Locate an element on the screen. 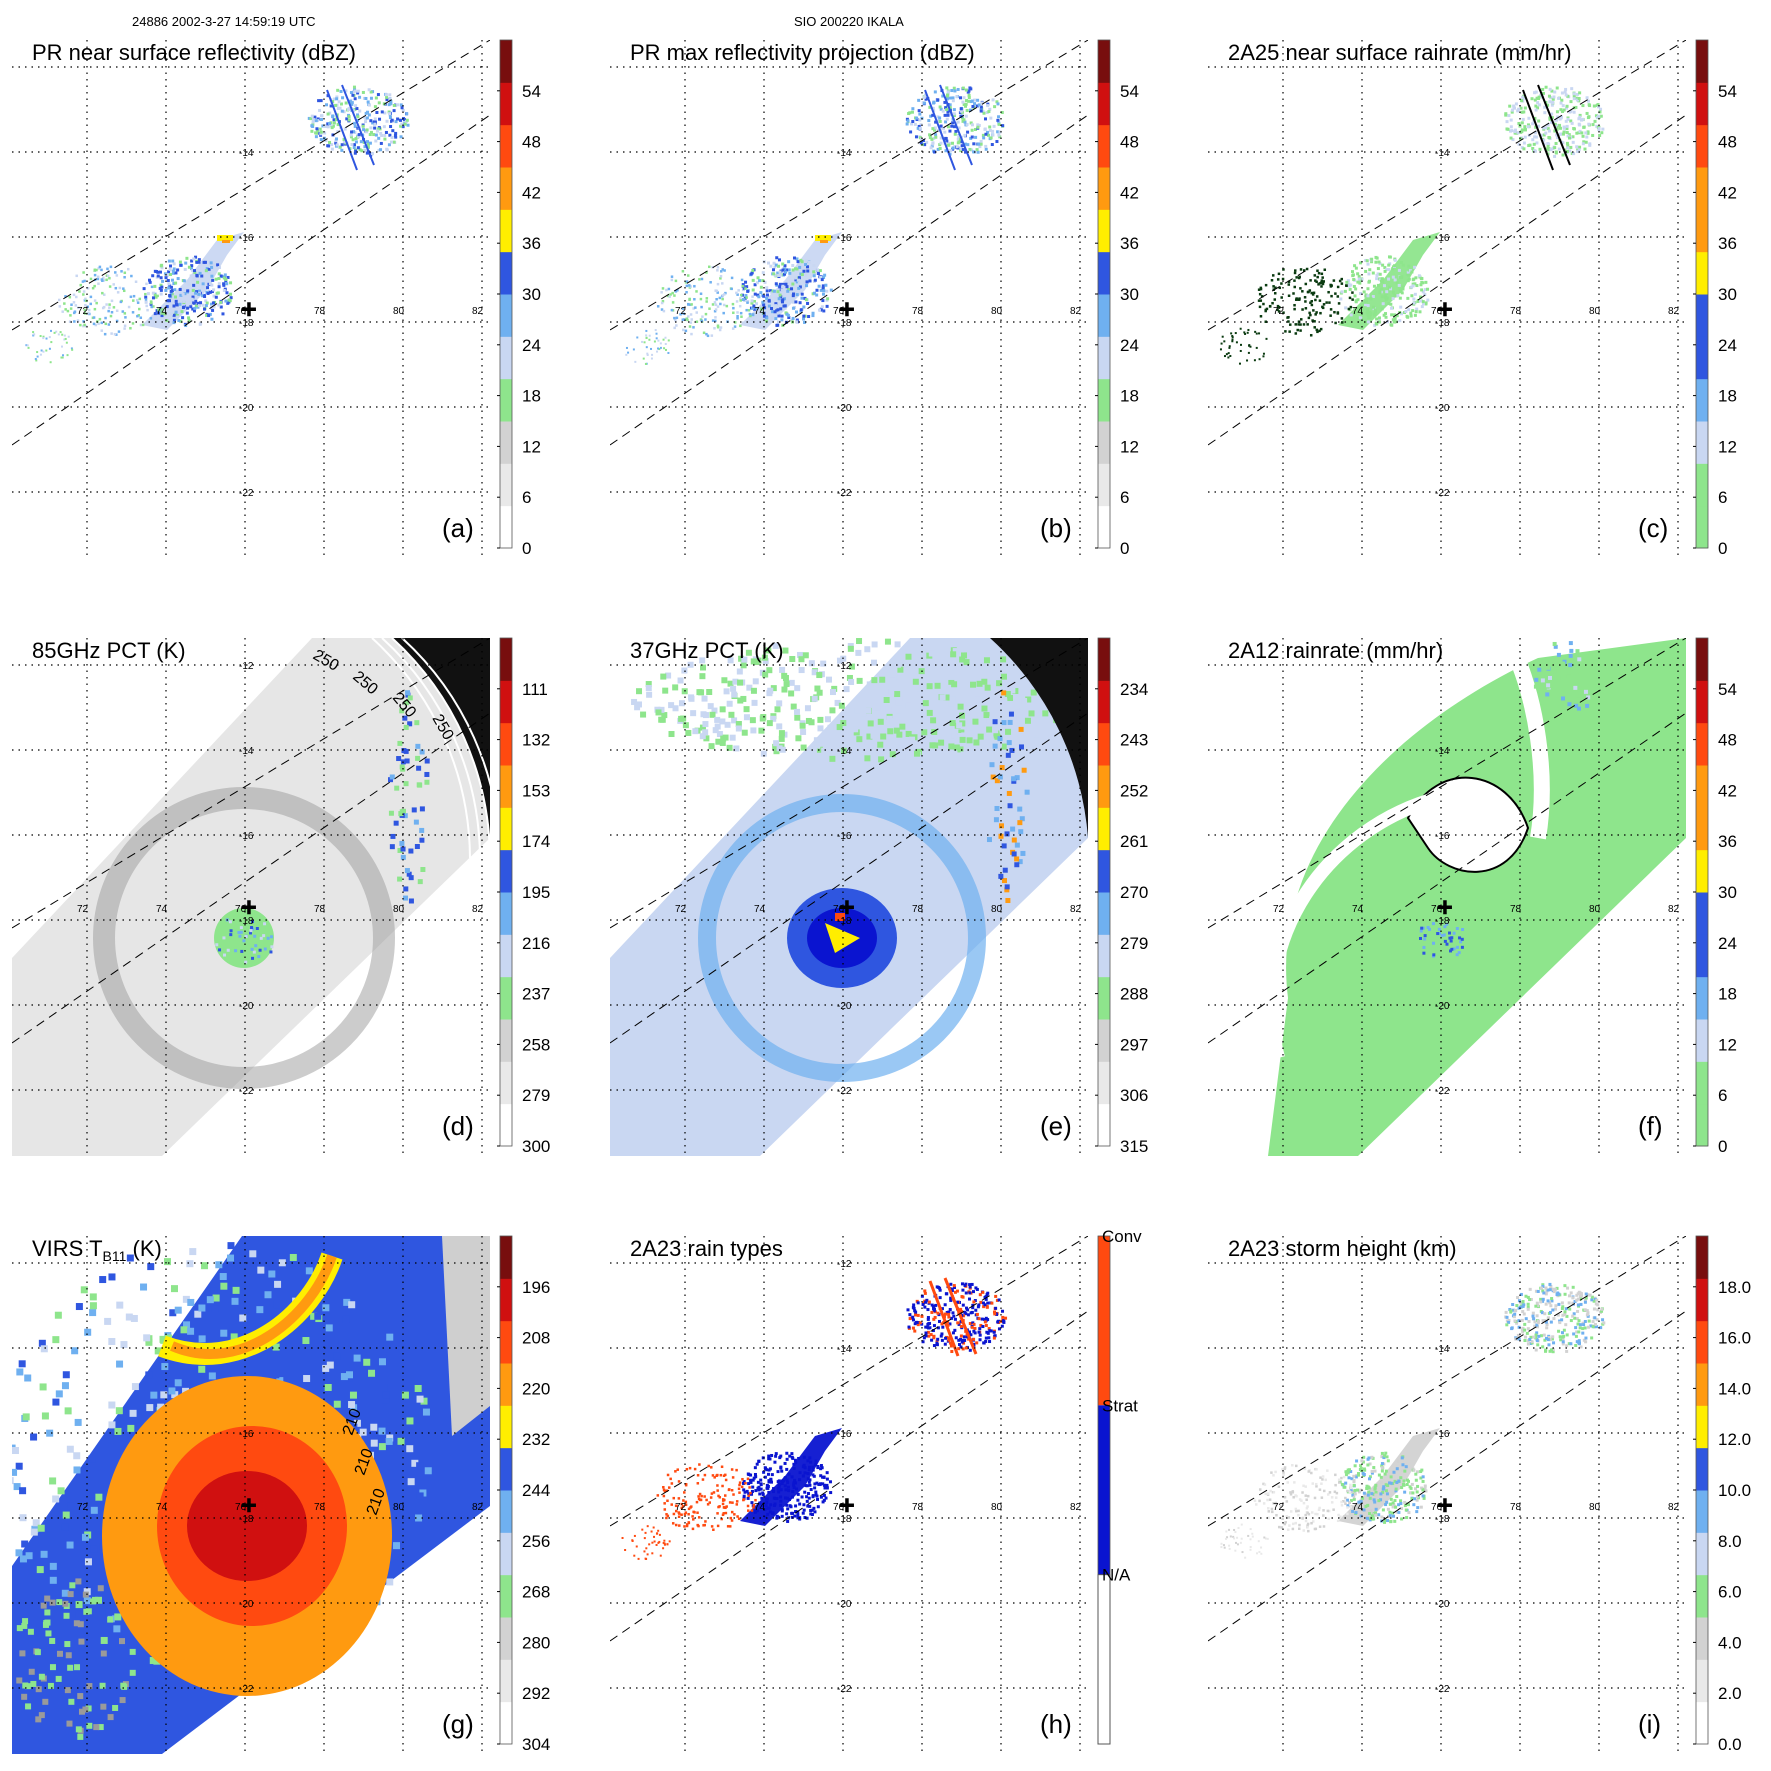  y-tick-label: -14 is located at coordinates (844, 153).